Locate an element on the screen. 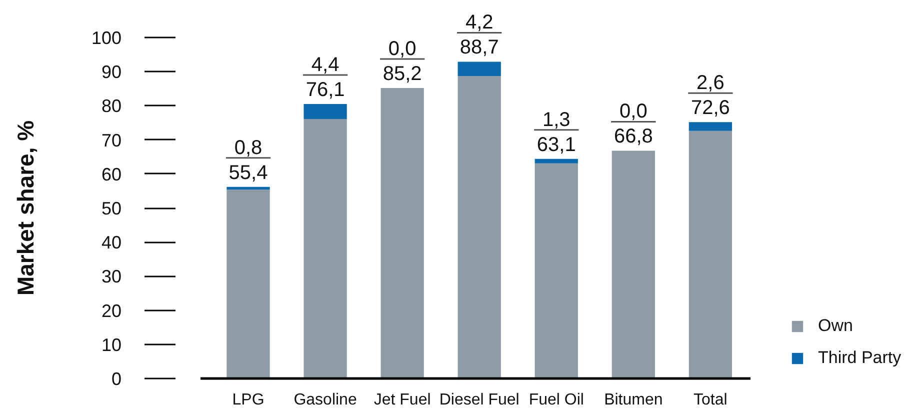 The height and width of the screenshot is (411, 908). data-label: 0,8 is located at coordinates (248, 147).